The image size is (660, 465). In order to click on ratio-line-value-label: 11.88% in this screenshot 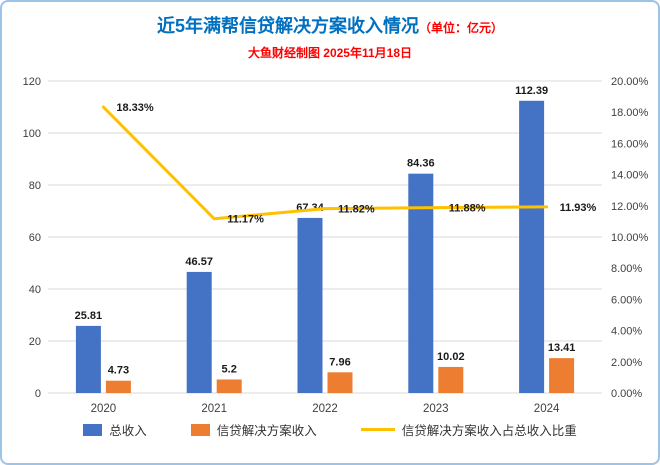, I will do `click(467, 209)`.